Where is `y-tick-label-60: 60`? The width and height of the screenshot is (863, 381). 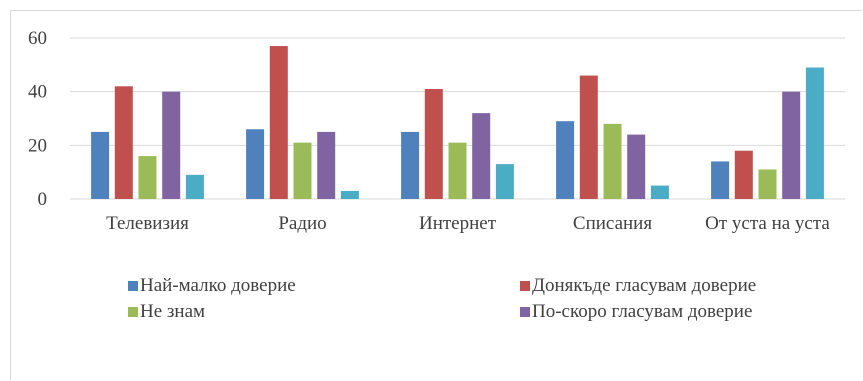 y-tick-label-60: 60 is located at coordinates (37, 38).